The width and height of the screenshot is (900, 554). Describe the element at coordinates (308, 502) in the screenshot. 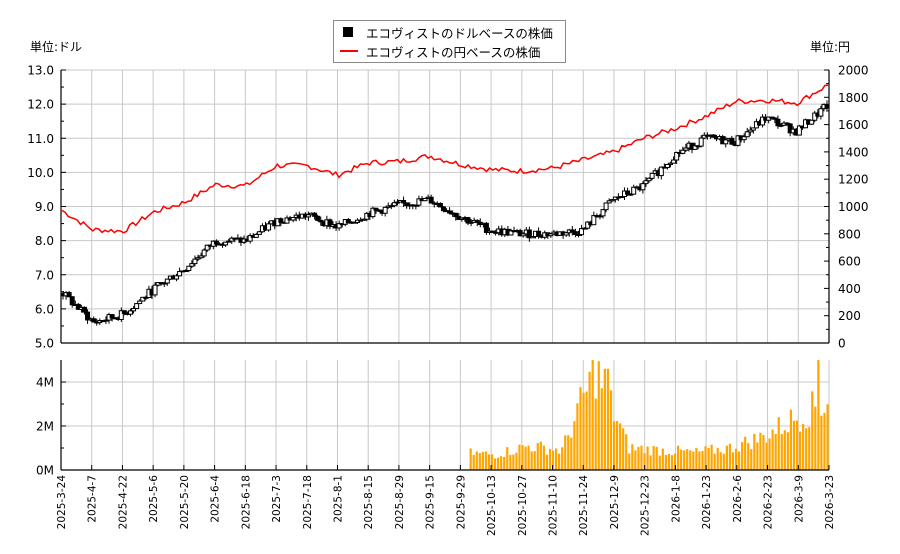

I see `x-tick-label: 2025-7-18` at that location.